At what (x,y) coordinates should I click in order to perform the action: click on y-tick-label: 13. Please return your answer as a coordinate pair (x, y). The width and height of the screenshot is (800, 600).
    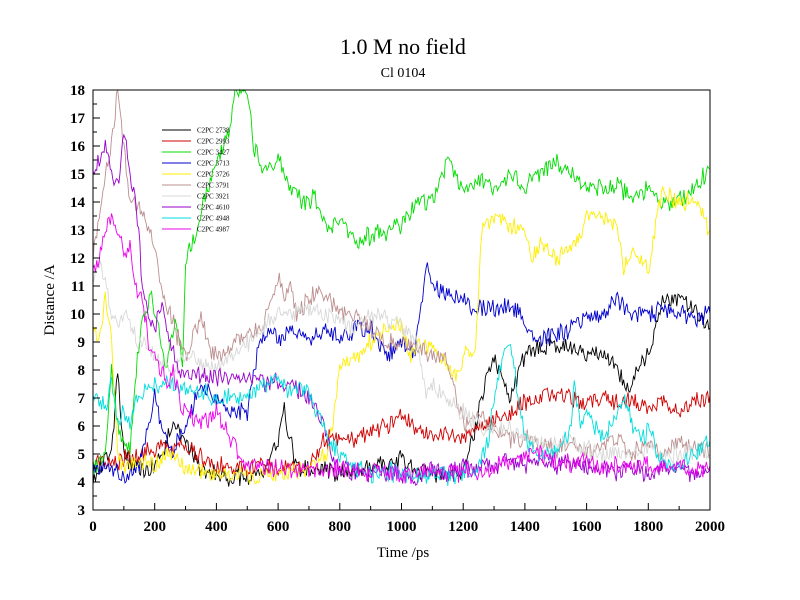
    Looking at the image, I should click on (77, 231).